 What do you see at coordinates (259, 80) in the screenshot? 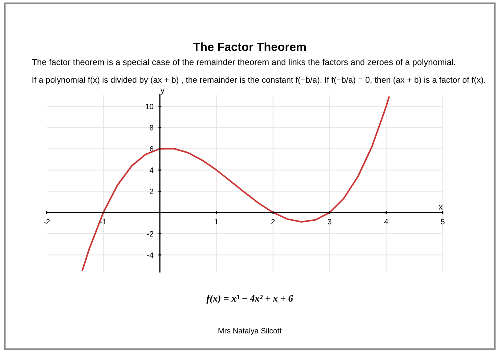
I see `text: If a polynomial f(x) is divided by (ax + b) , the remainder is the constant f(−b/a). If f(−b/a) = 0, then (ax + b) is a factor of f(x).` at bounding box center [259, 80].